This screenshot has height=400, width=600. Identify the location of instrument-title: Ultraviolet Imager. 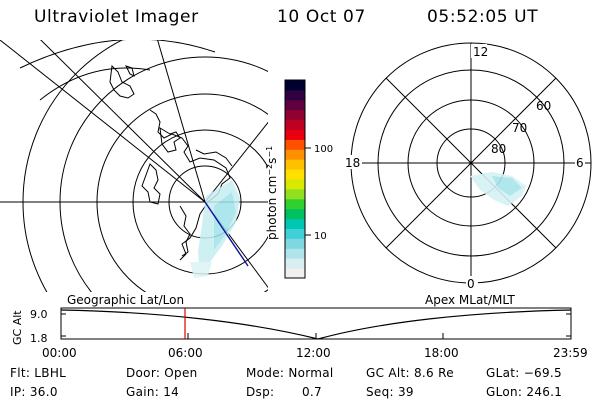
(116, 17).